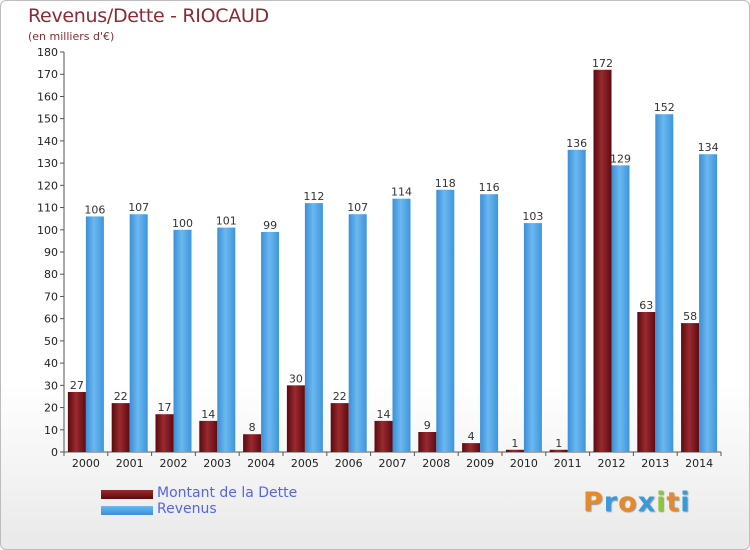  I want to click on data-label-revenue: 136, so click(576, 143).